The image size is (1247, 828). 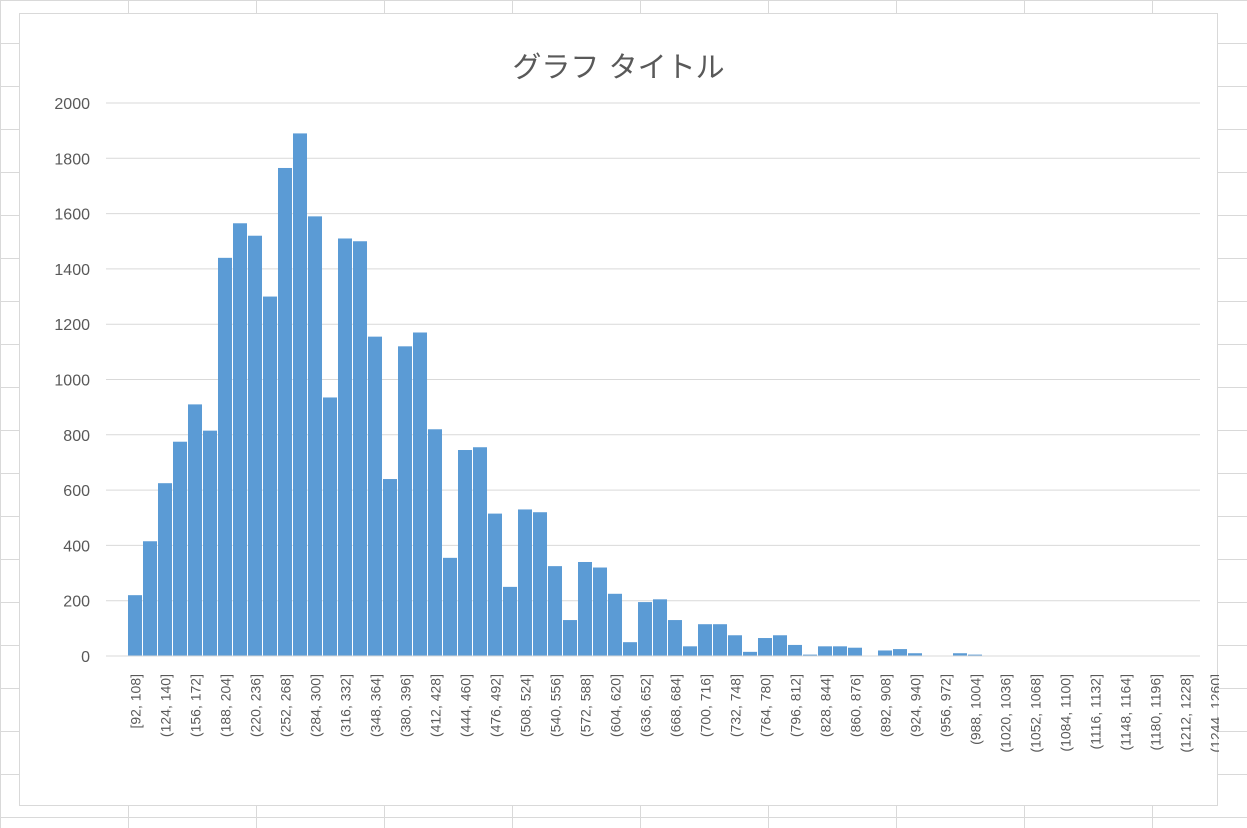 What do you see at coordinates (166, 705) in the screenshot?
I see `x-tick-label: (124, 140]` at bounding box center [166, 705].